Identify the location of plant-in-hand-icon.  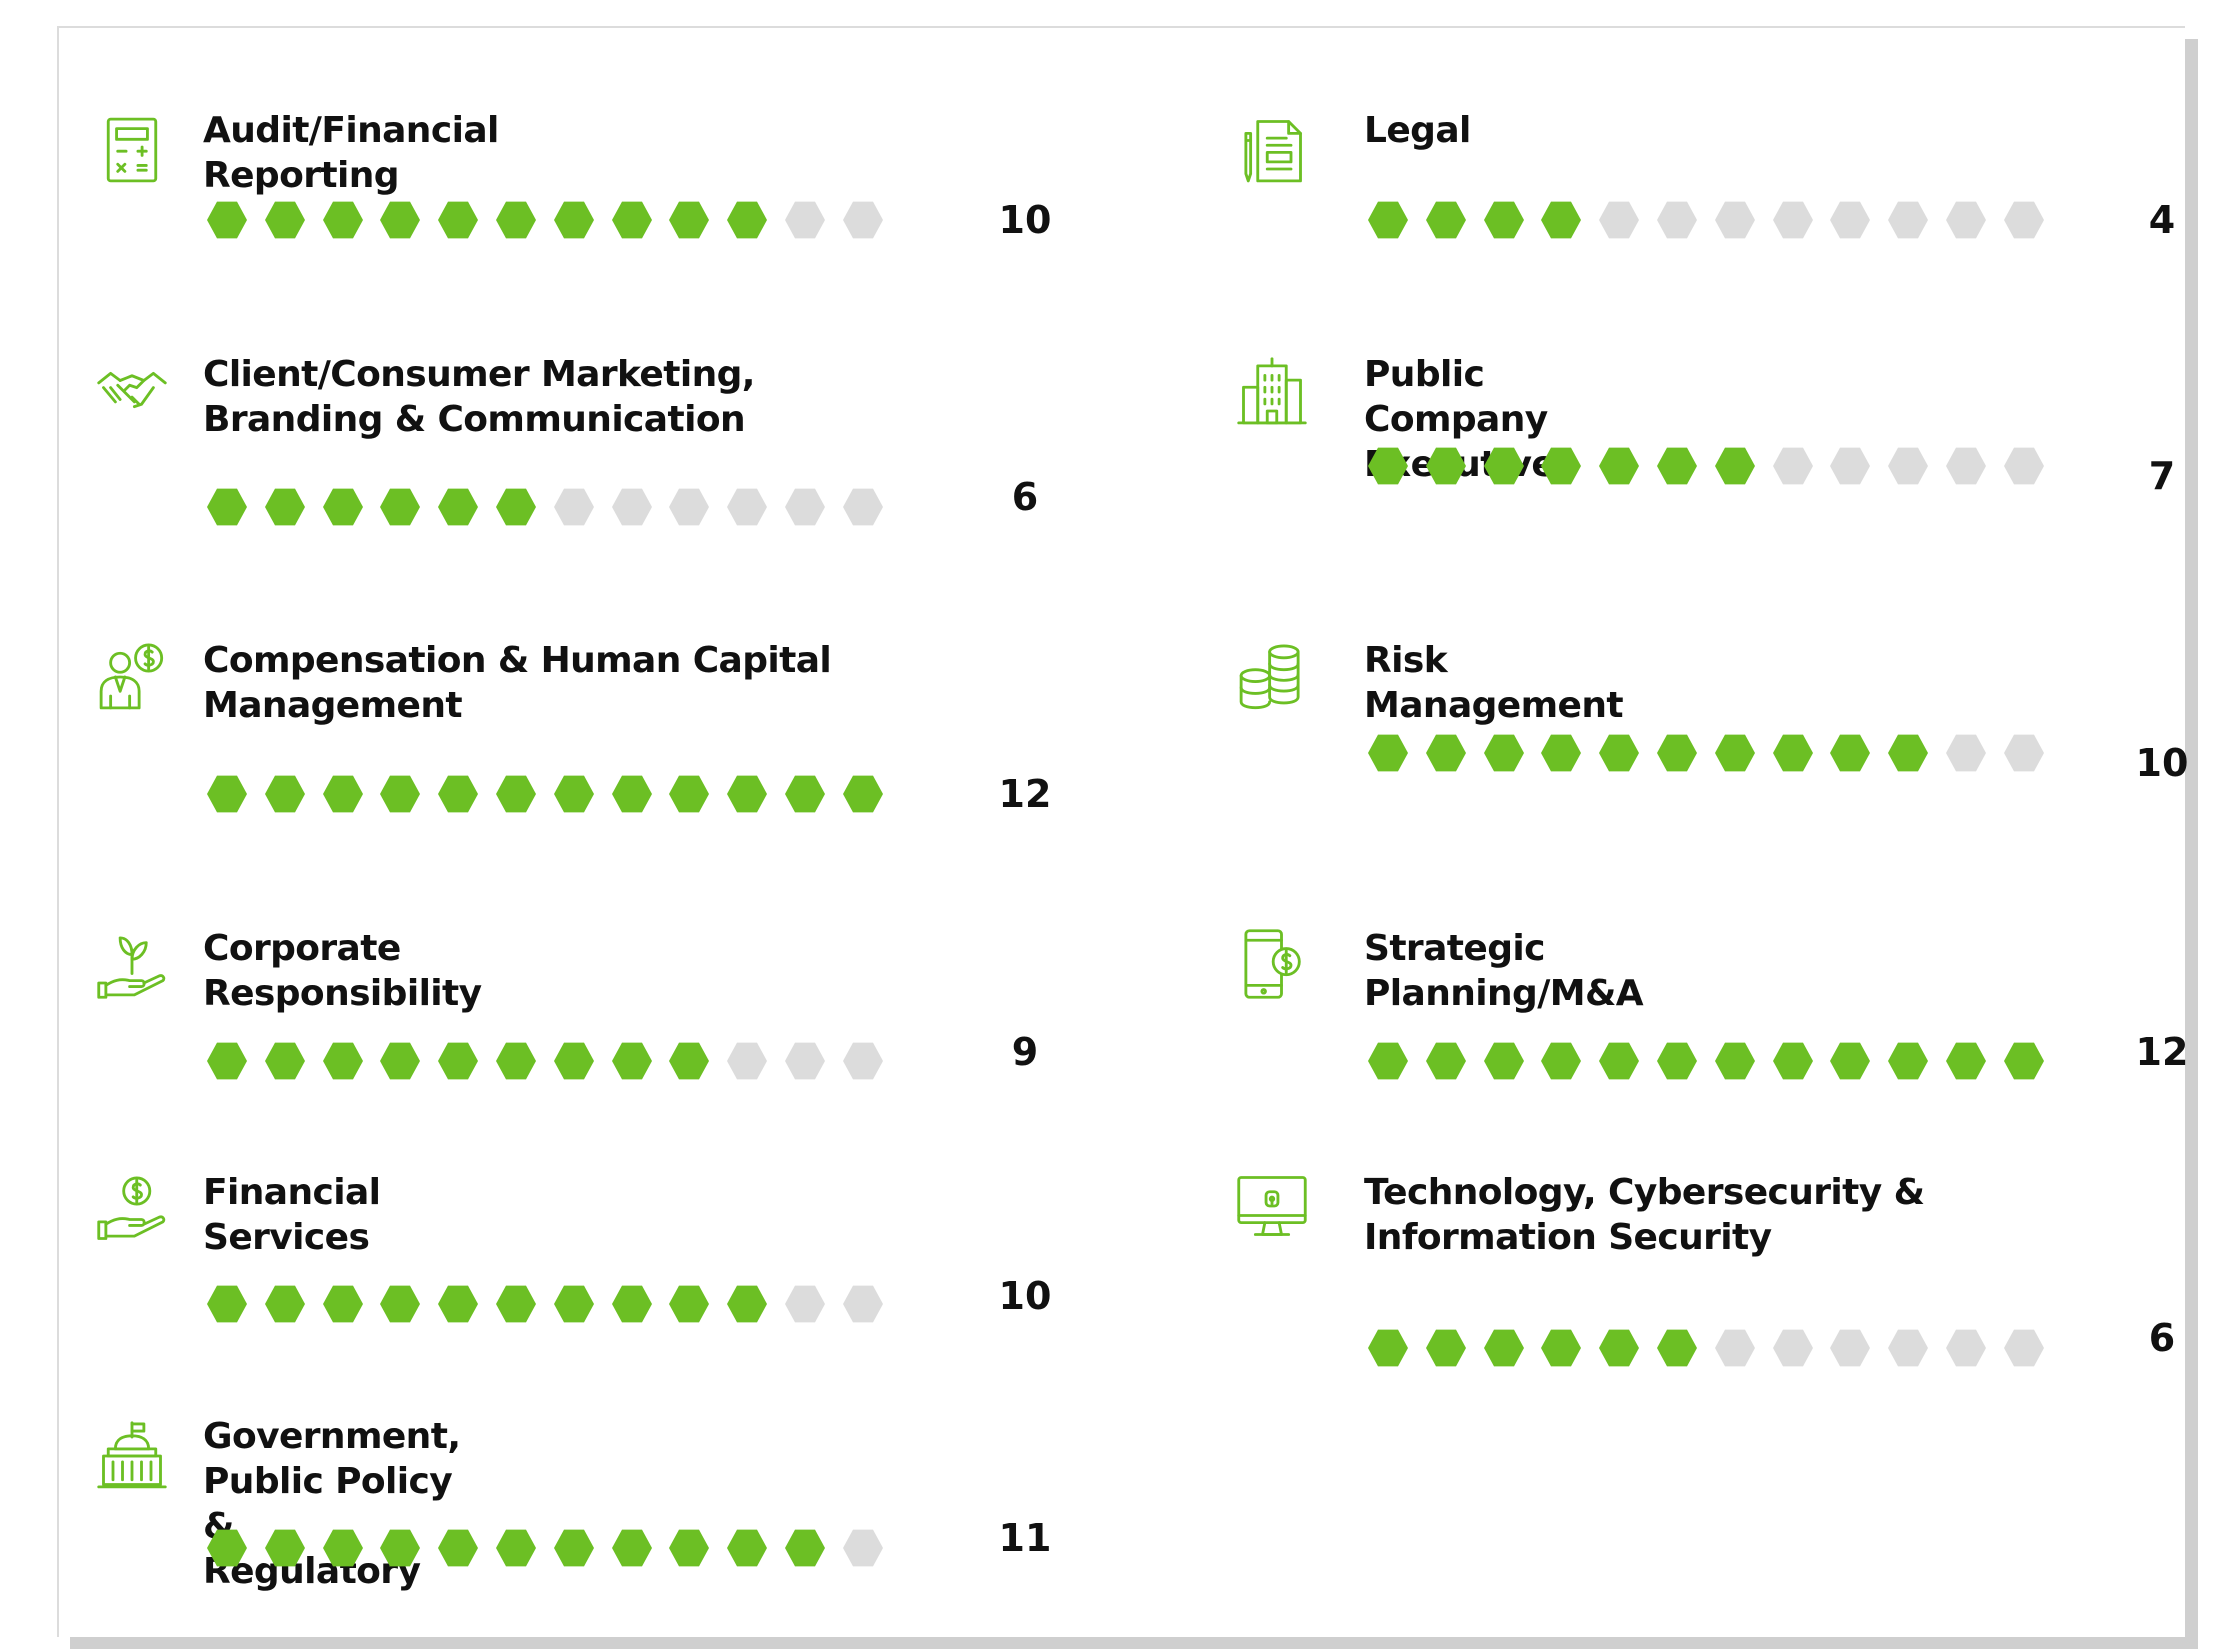
(132, 964).